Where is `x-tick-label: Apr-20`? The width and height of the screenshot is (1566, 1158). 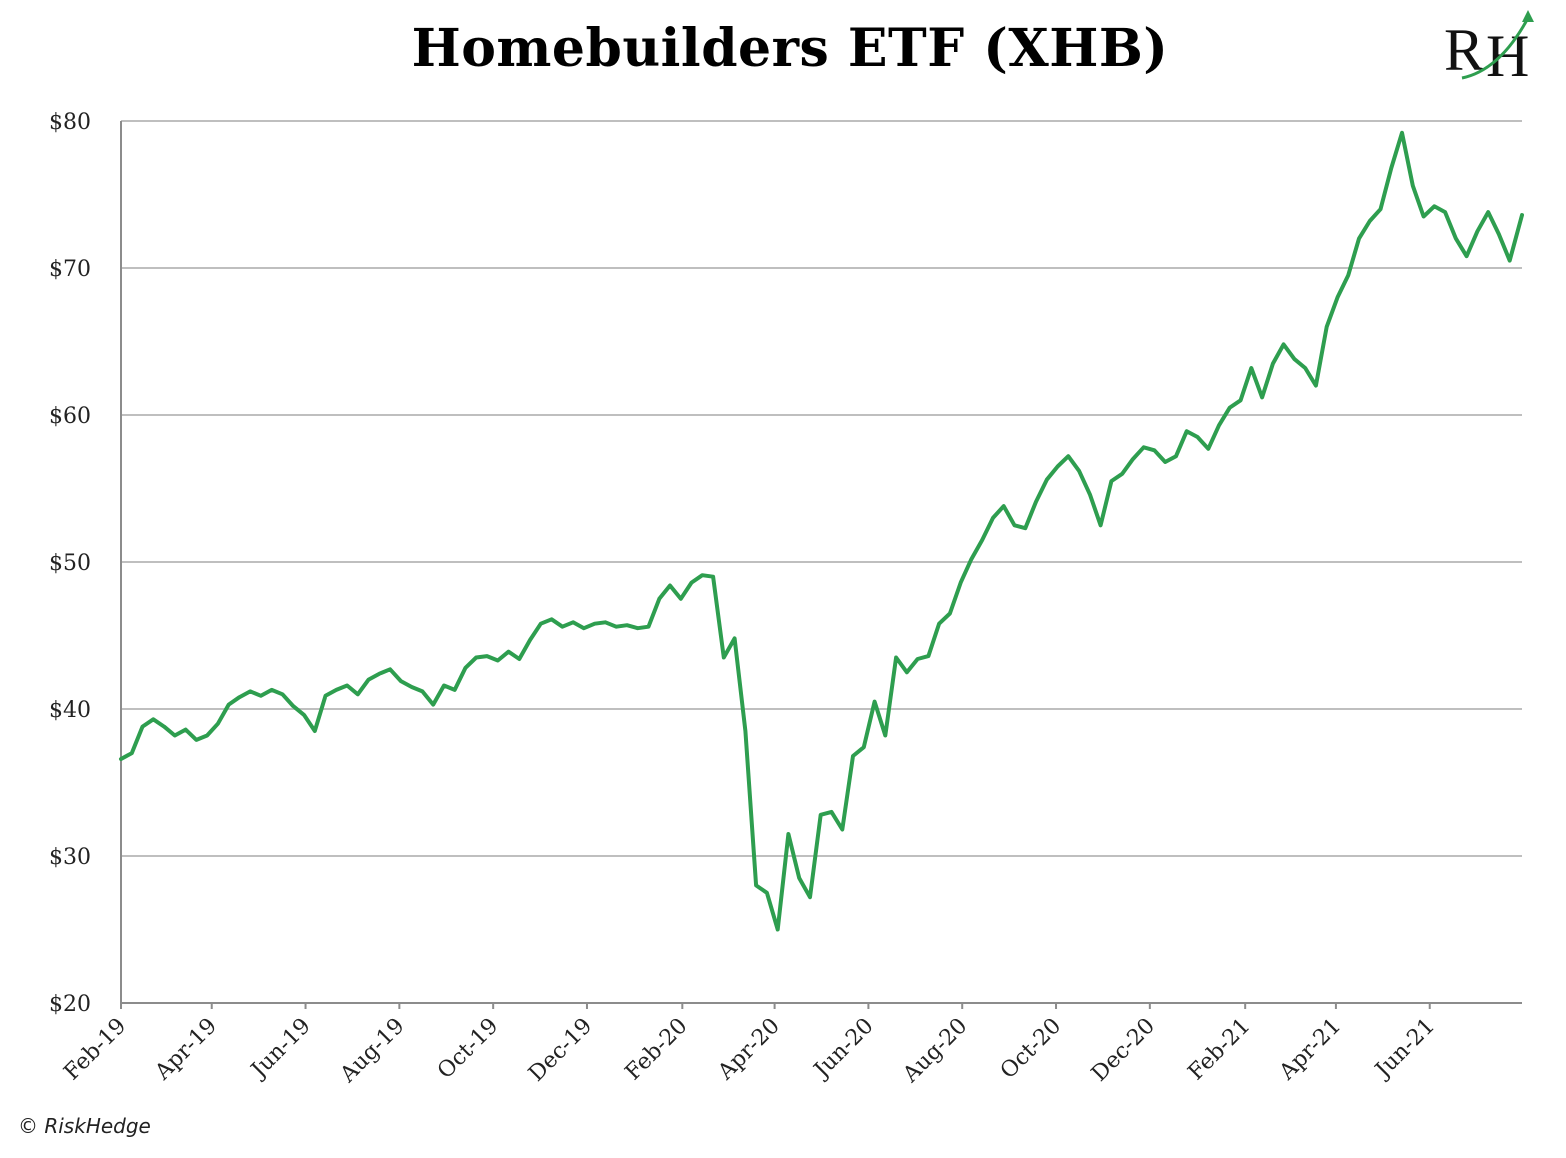
x-tick-label: Apr-20 is located at coordinates (749, 1050).